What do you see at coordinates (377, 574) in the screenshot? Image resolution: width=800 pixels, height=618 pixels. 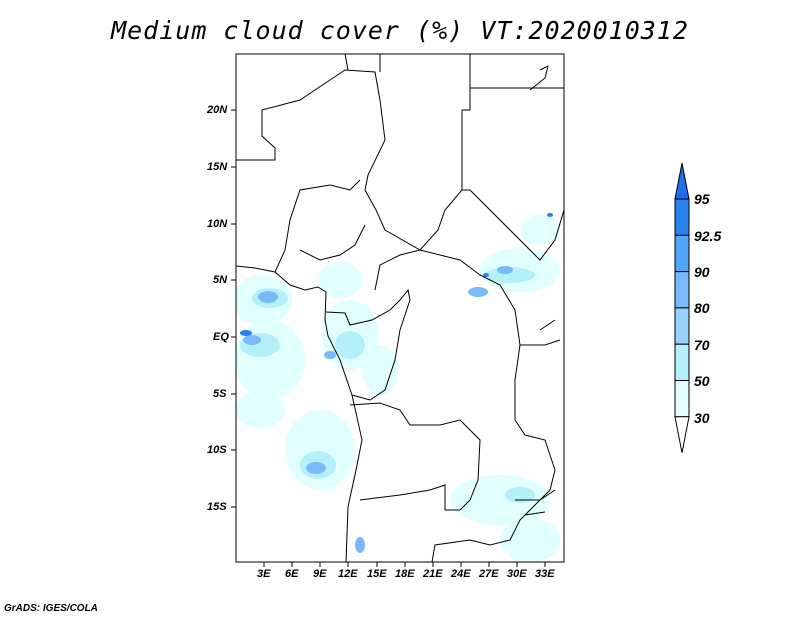 I see `lon-label: 15E` at bounding box center [377, 574].